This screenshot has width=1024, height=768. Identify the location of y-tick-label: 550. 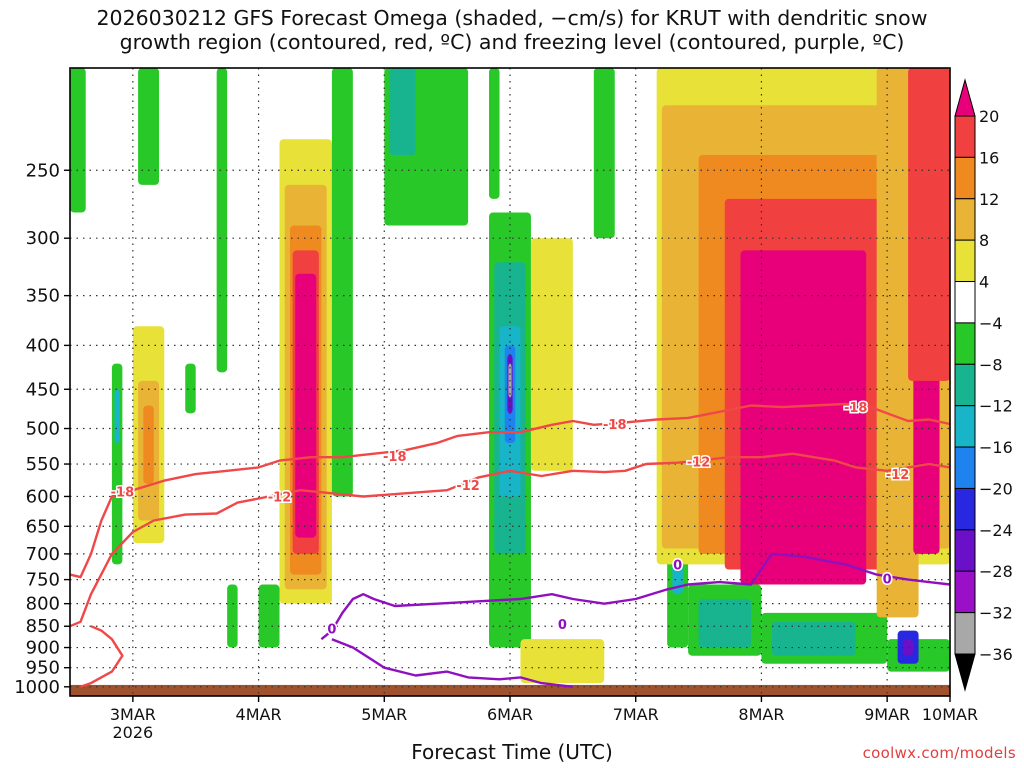
(43, 464).